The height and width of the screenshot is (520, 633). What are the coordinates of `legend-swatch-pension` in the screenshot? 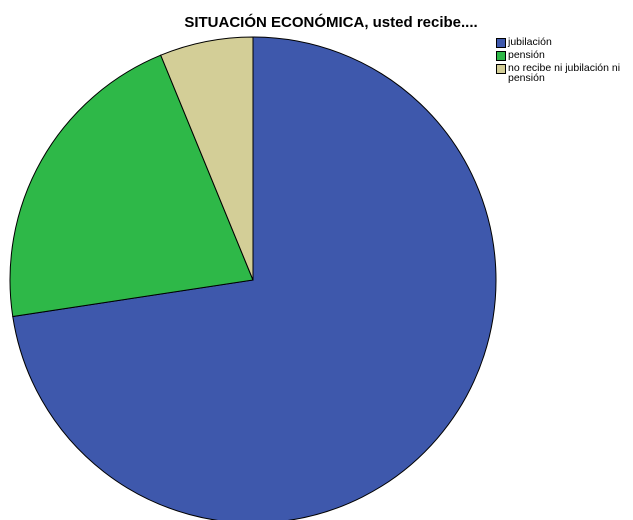 It's located at (501, 56).